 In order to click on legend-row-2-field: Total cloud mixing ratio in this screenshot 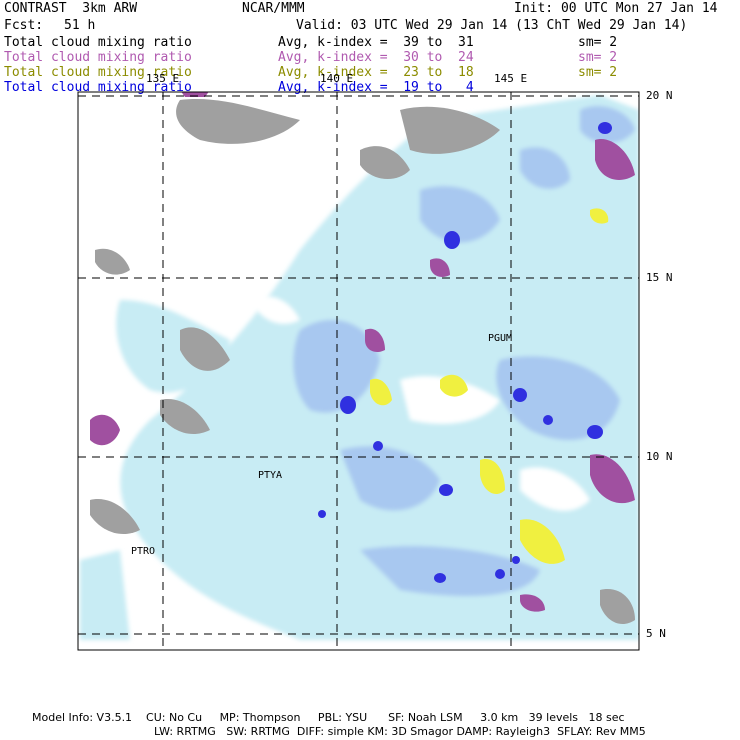, I will do `click(98, 57)`.